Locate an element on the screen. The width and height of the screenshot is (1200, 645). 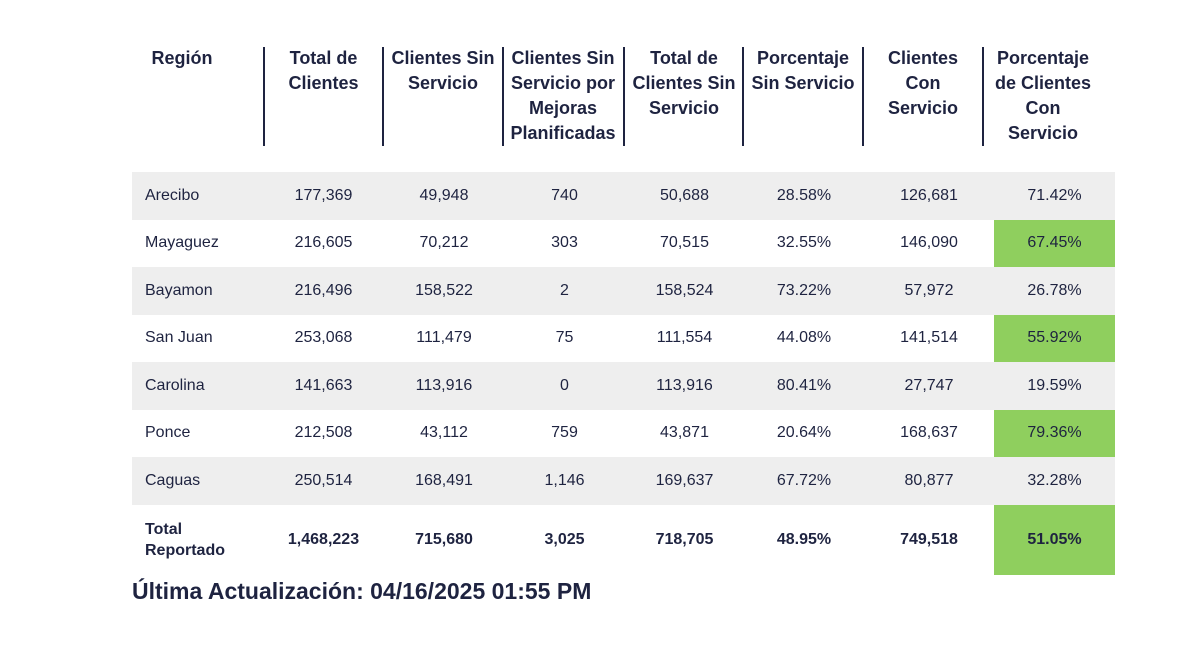
cell-clients-without-service: 70,212 is located at coordinates (444, 243).